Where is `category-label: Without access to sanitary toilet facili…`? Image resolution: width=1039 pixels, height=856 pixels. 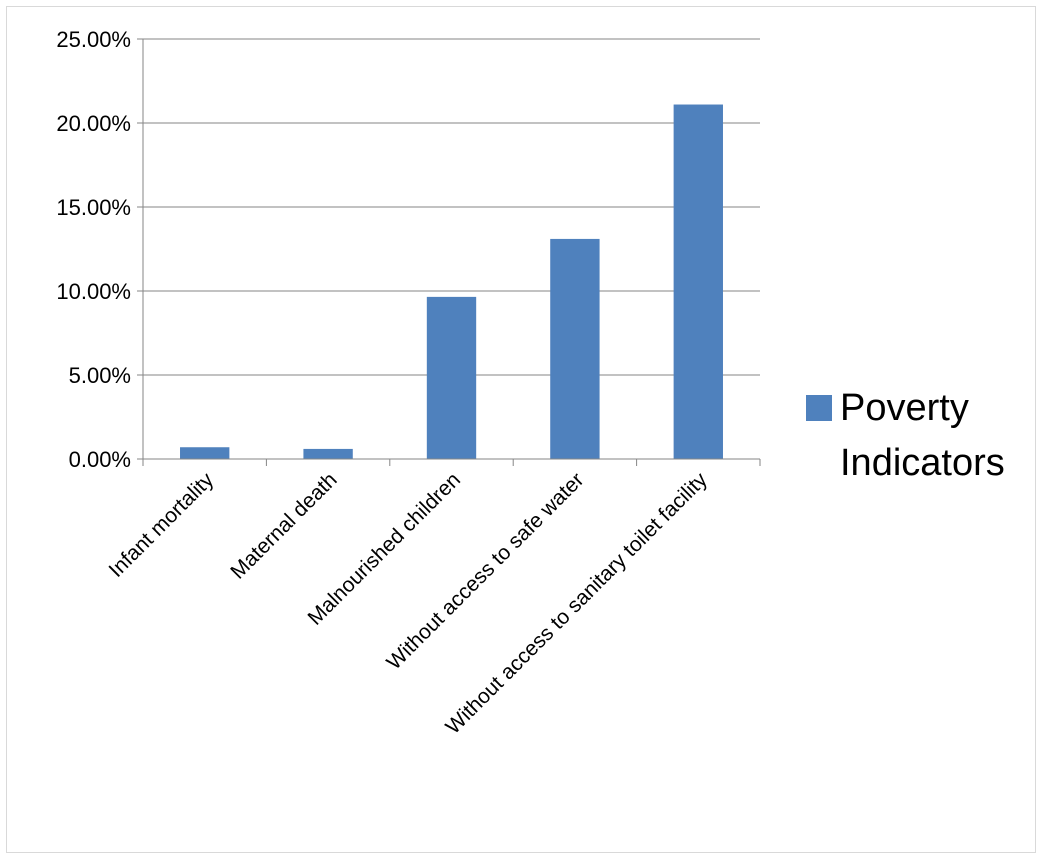
category-label: Without access to sanitary toilet facili… is located at coordinates (576, 603).